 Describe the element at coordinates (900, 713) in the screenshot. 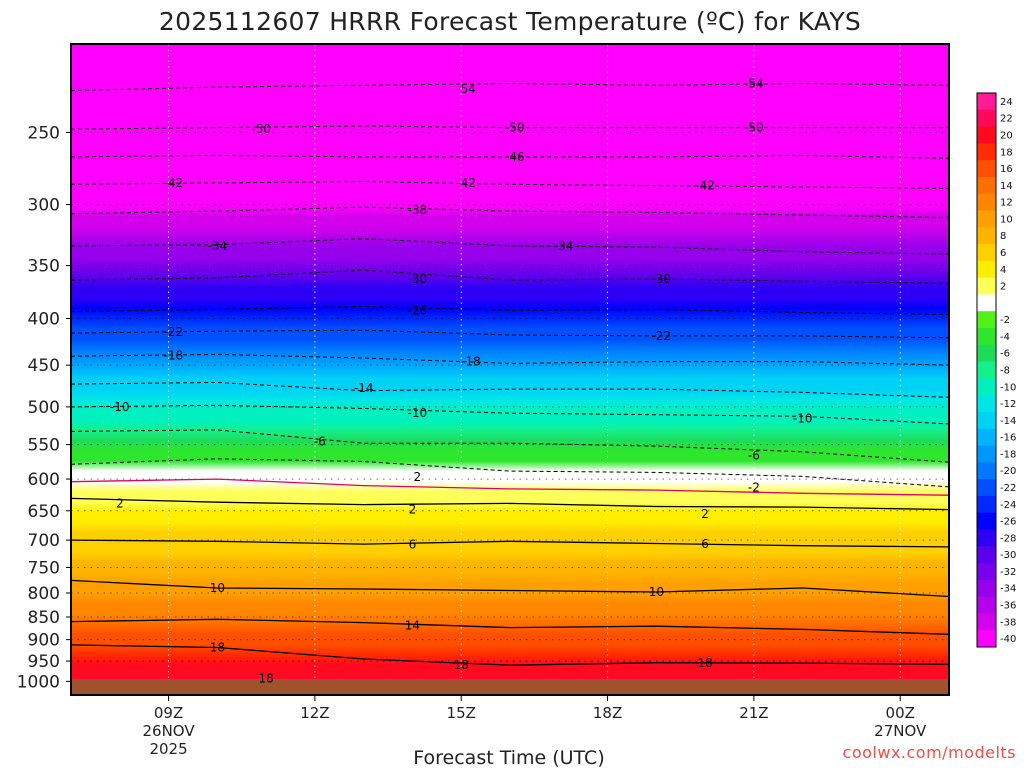

I see `time-tick-label: 00Z` at that location.